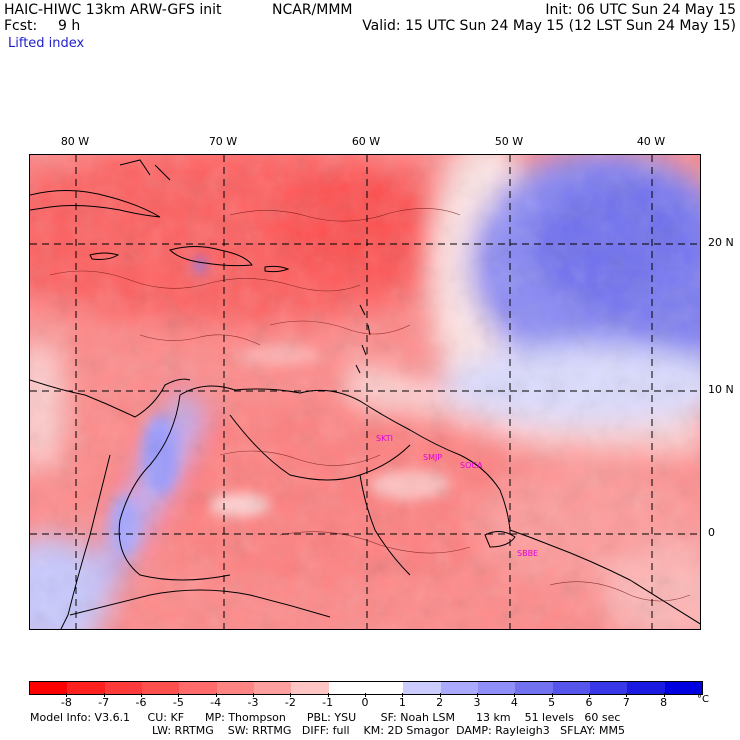  Describe the element at coordinates (721, 242) in the screenshot. I see `lat-label-20n: 20 N` at that location.